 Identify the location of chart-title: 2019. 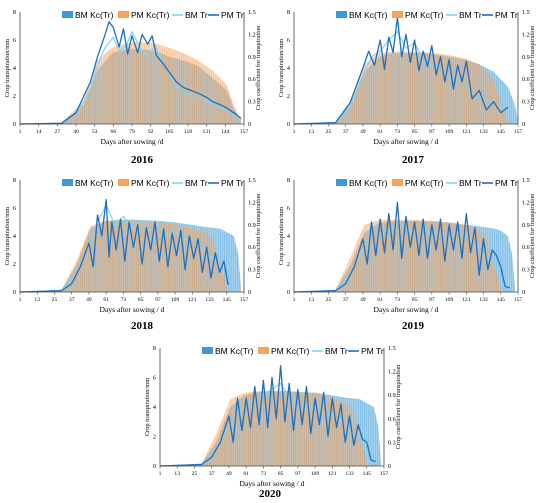
(413, 326).